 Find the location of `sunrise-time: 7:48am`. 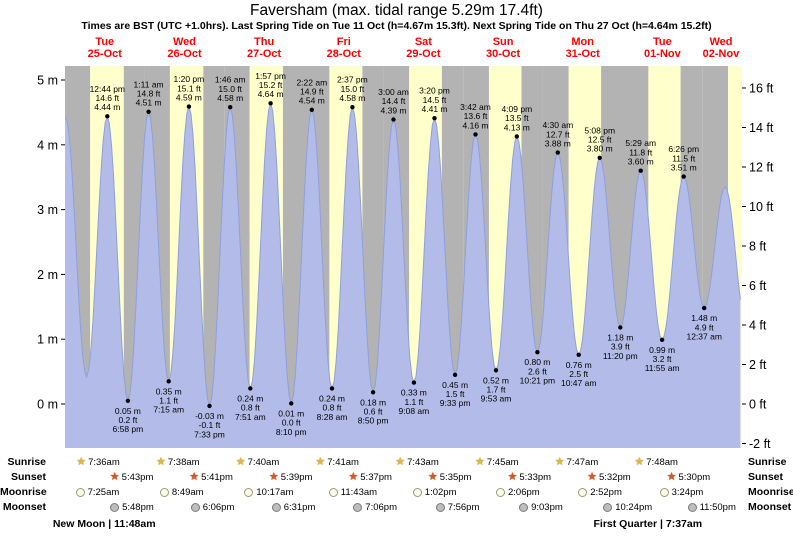

sunrise-time: 7:48am is located at coordinates (662, 462).